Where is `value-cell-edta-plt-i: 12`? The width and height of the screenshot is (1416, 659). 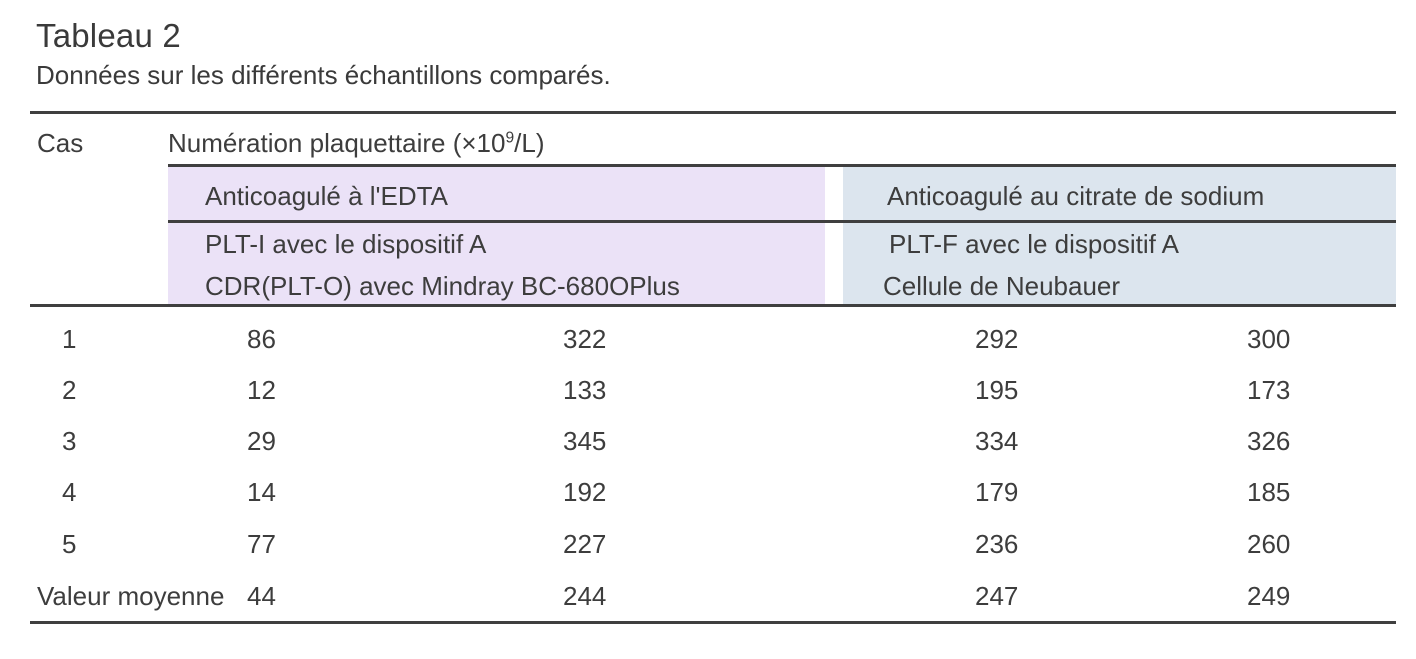 value-cell-edta-plt-i: 12 is located at coordinates (261, 390).